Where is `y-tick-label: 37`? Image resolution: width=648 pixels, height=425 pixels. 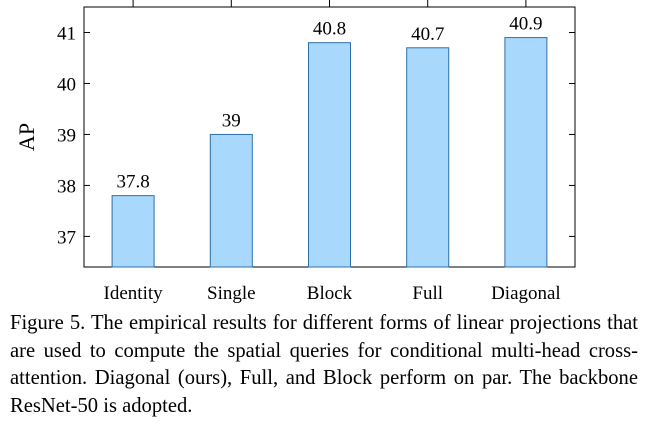
y-tick-label: 37 is located at coordinates (66, 237).